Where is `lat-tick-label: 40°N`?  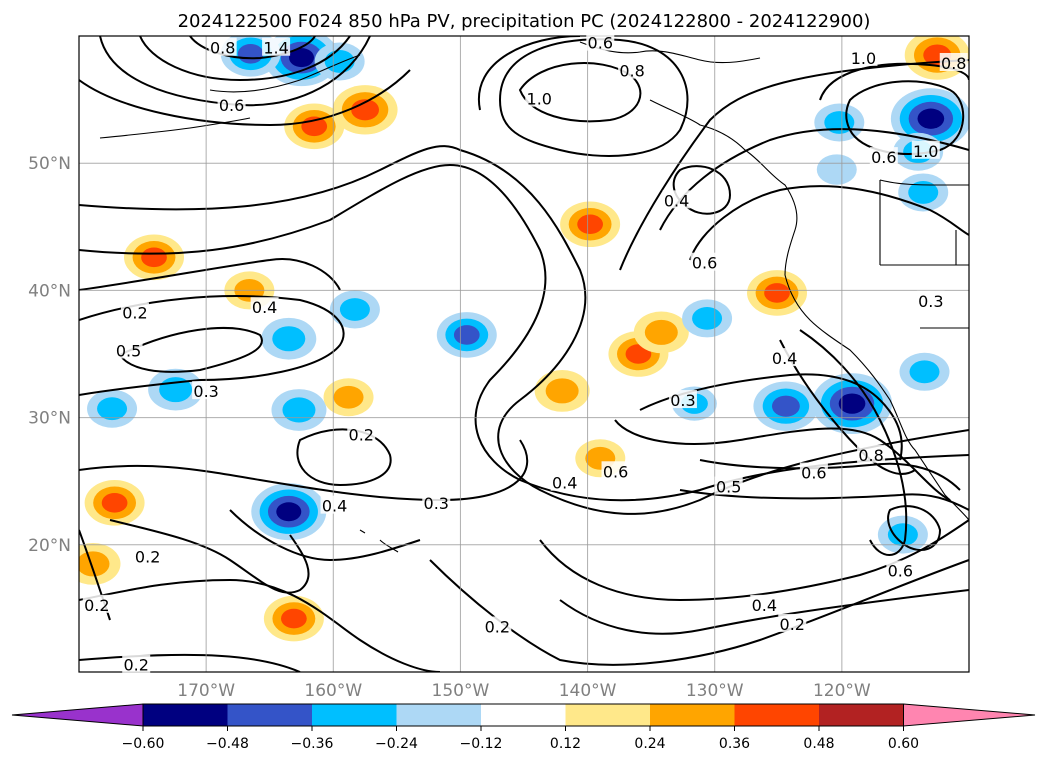
lat-tick-label: 40°N is located at coordinates (49, 291).